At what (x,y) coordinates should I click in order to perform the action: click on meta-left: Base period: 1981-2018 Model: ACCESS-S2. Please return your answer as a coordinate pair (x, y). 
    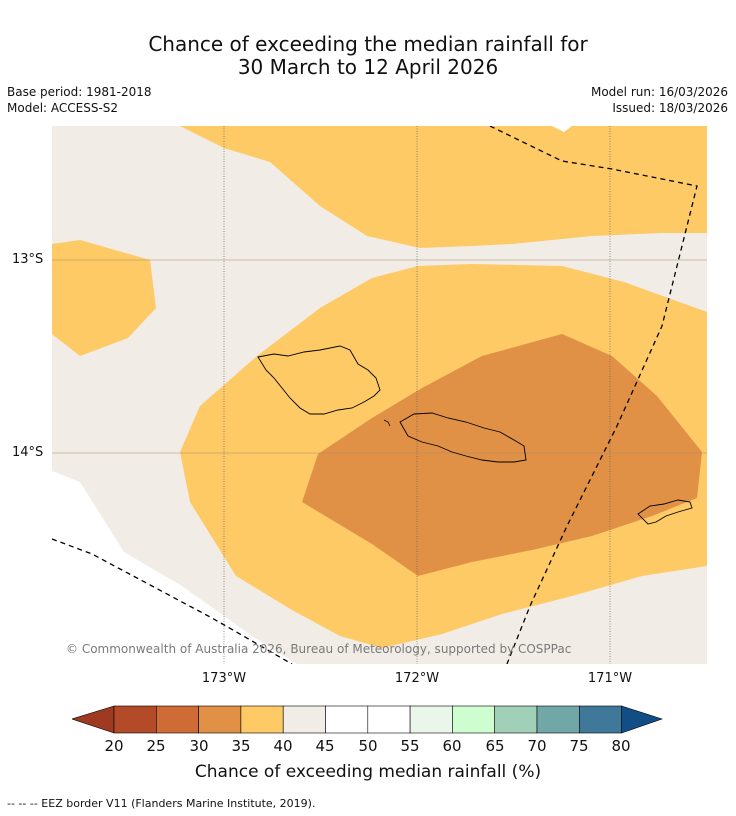
    Looking at the image, I should click on (79, 100).